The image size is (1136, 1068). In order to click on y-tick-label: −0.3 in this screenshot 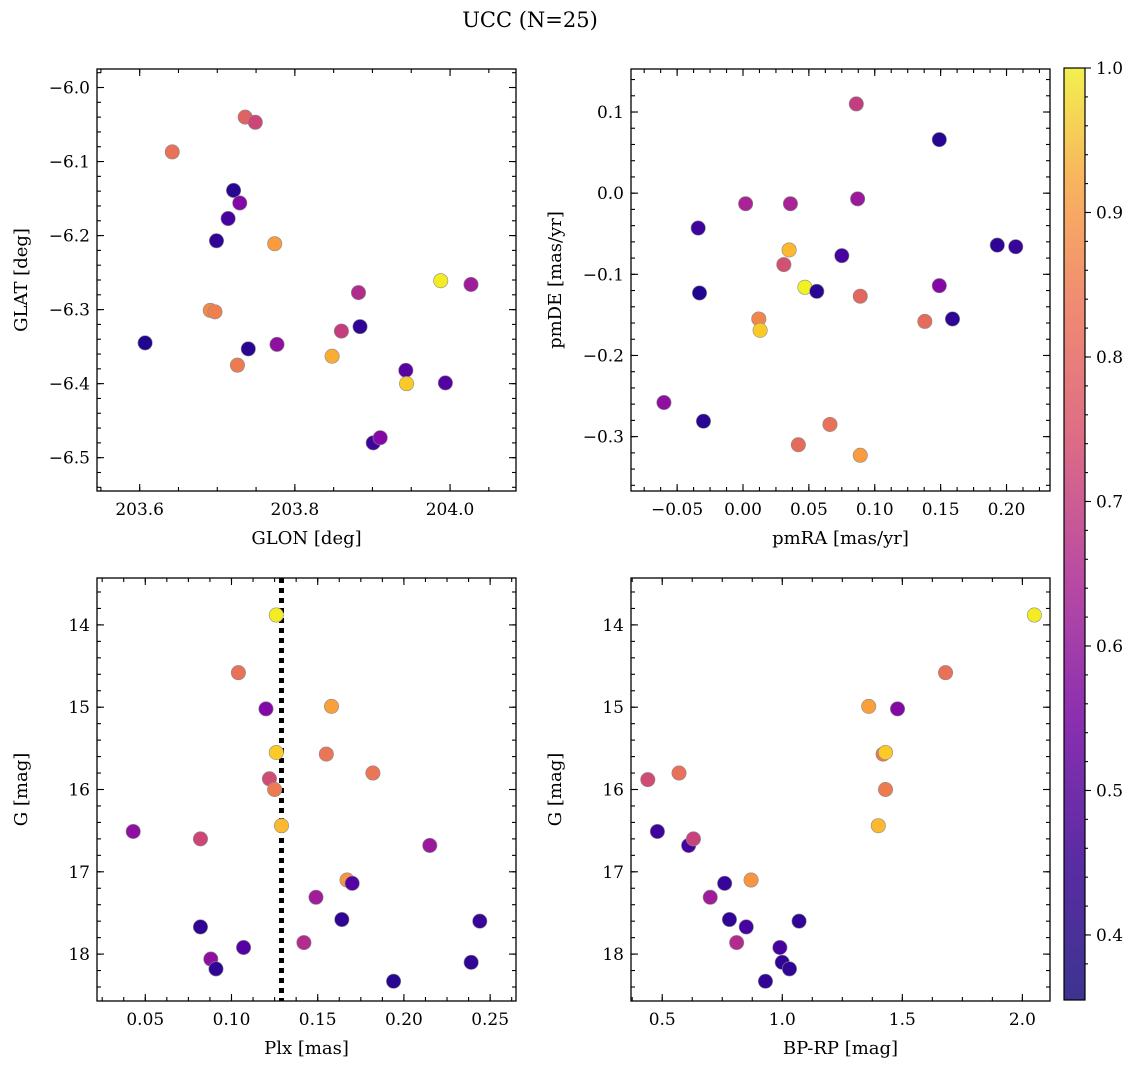, I will do `click(603, 438)`.